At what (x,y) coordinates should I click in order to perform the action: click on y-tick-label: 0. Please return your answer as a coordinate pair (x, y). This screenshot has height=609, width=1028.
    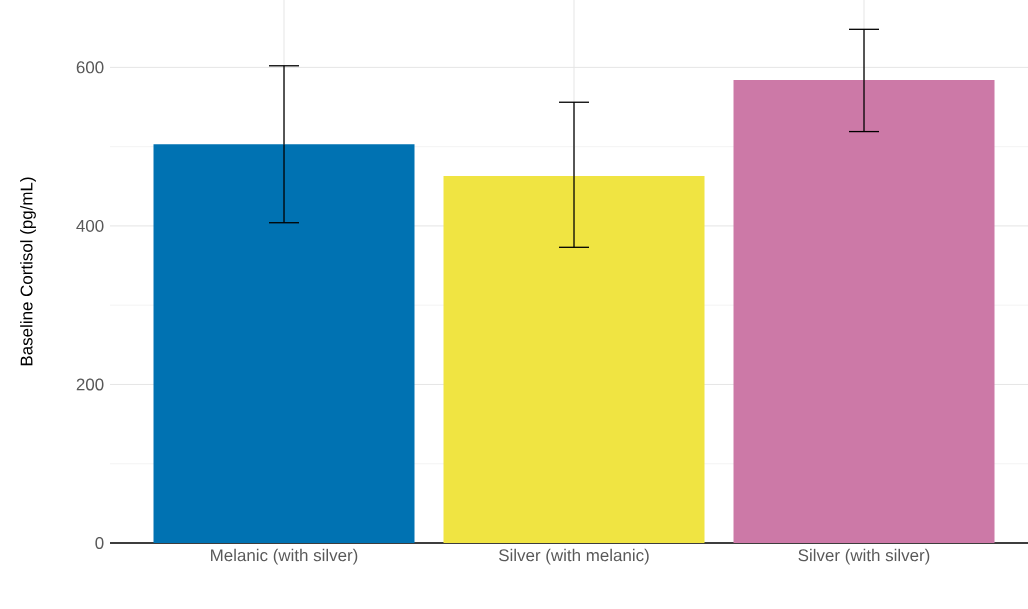
    Looking at the image, I should click on (99, 542).